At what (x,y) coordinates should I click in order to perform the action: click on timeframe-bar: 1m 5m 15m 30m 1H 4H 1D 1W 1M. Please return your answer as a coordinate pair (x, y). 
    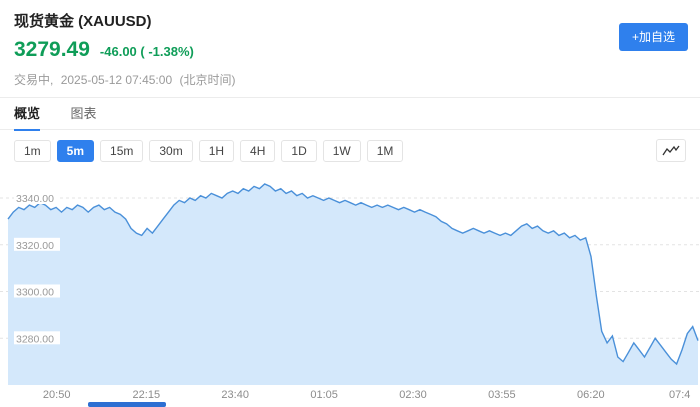
    Looking at the image, I should click on (350, 150).